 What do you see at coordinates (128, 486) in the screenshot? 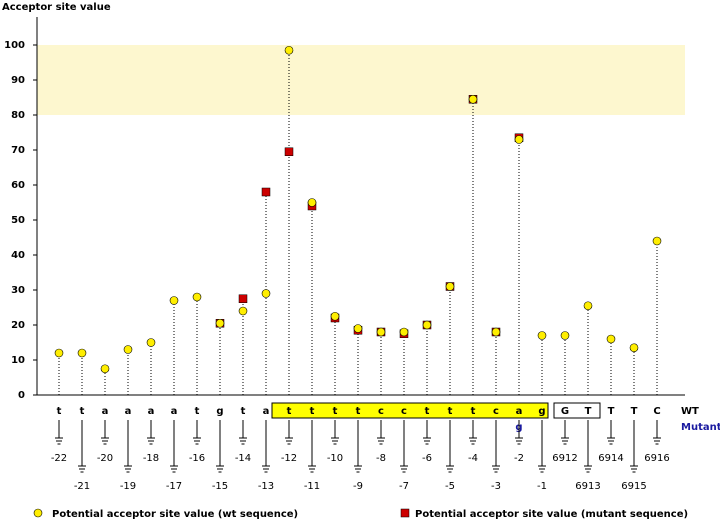
I see `position-label: -19` at bounding box center [128, 486].